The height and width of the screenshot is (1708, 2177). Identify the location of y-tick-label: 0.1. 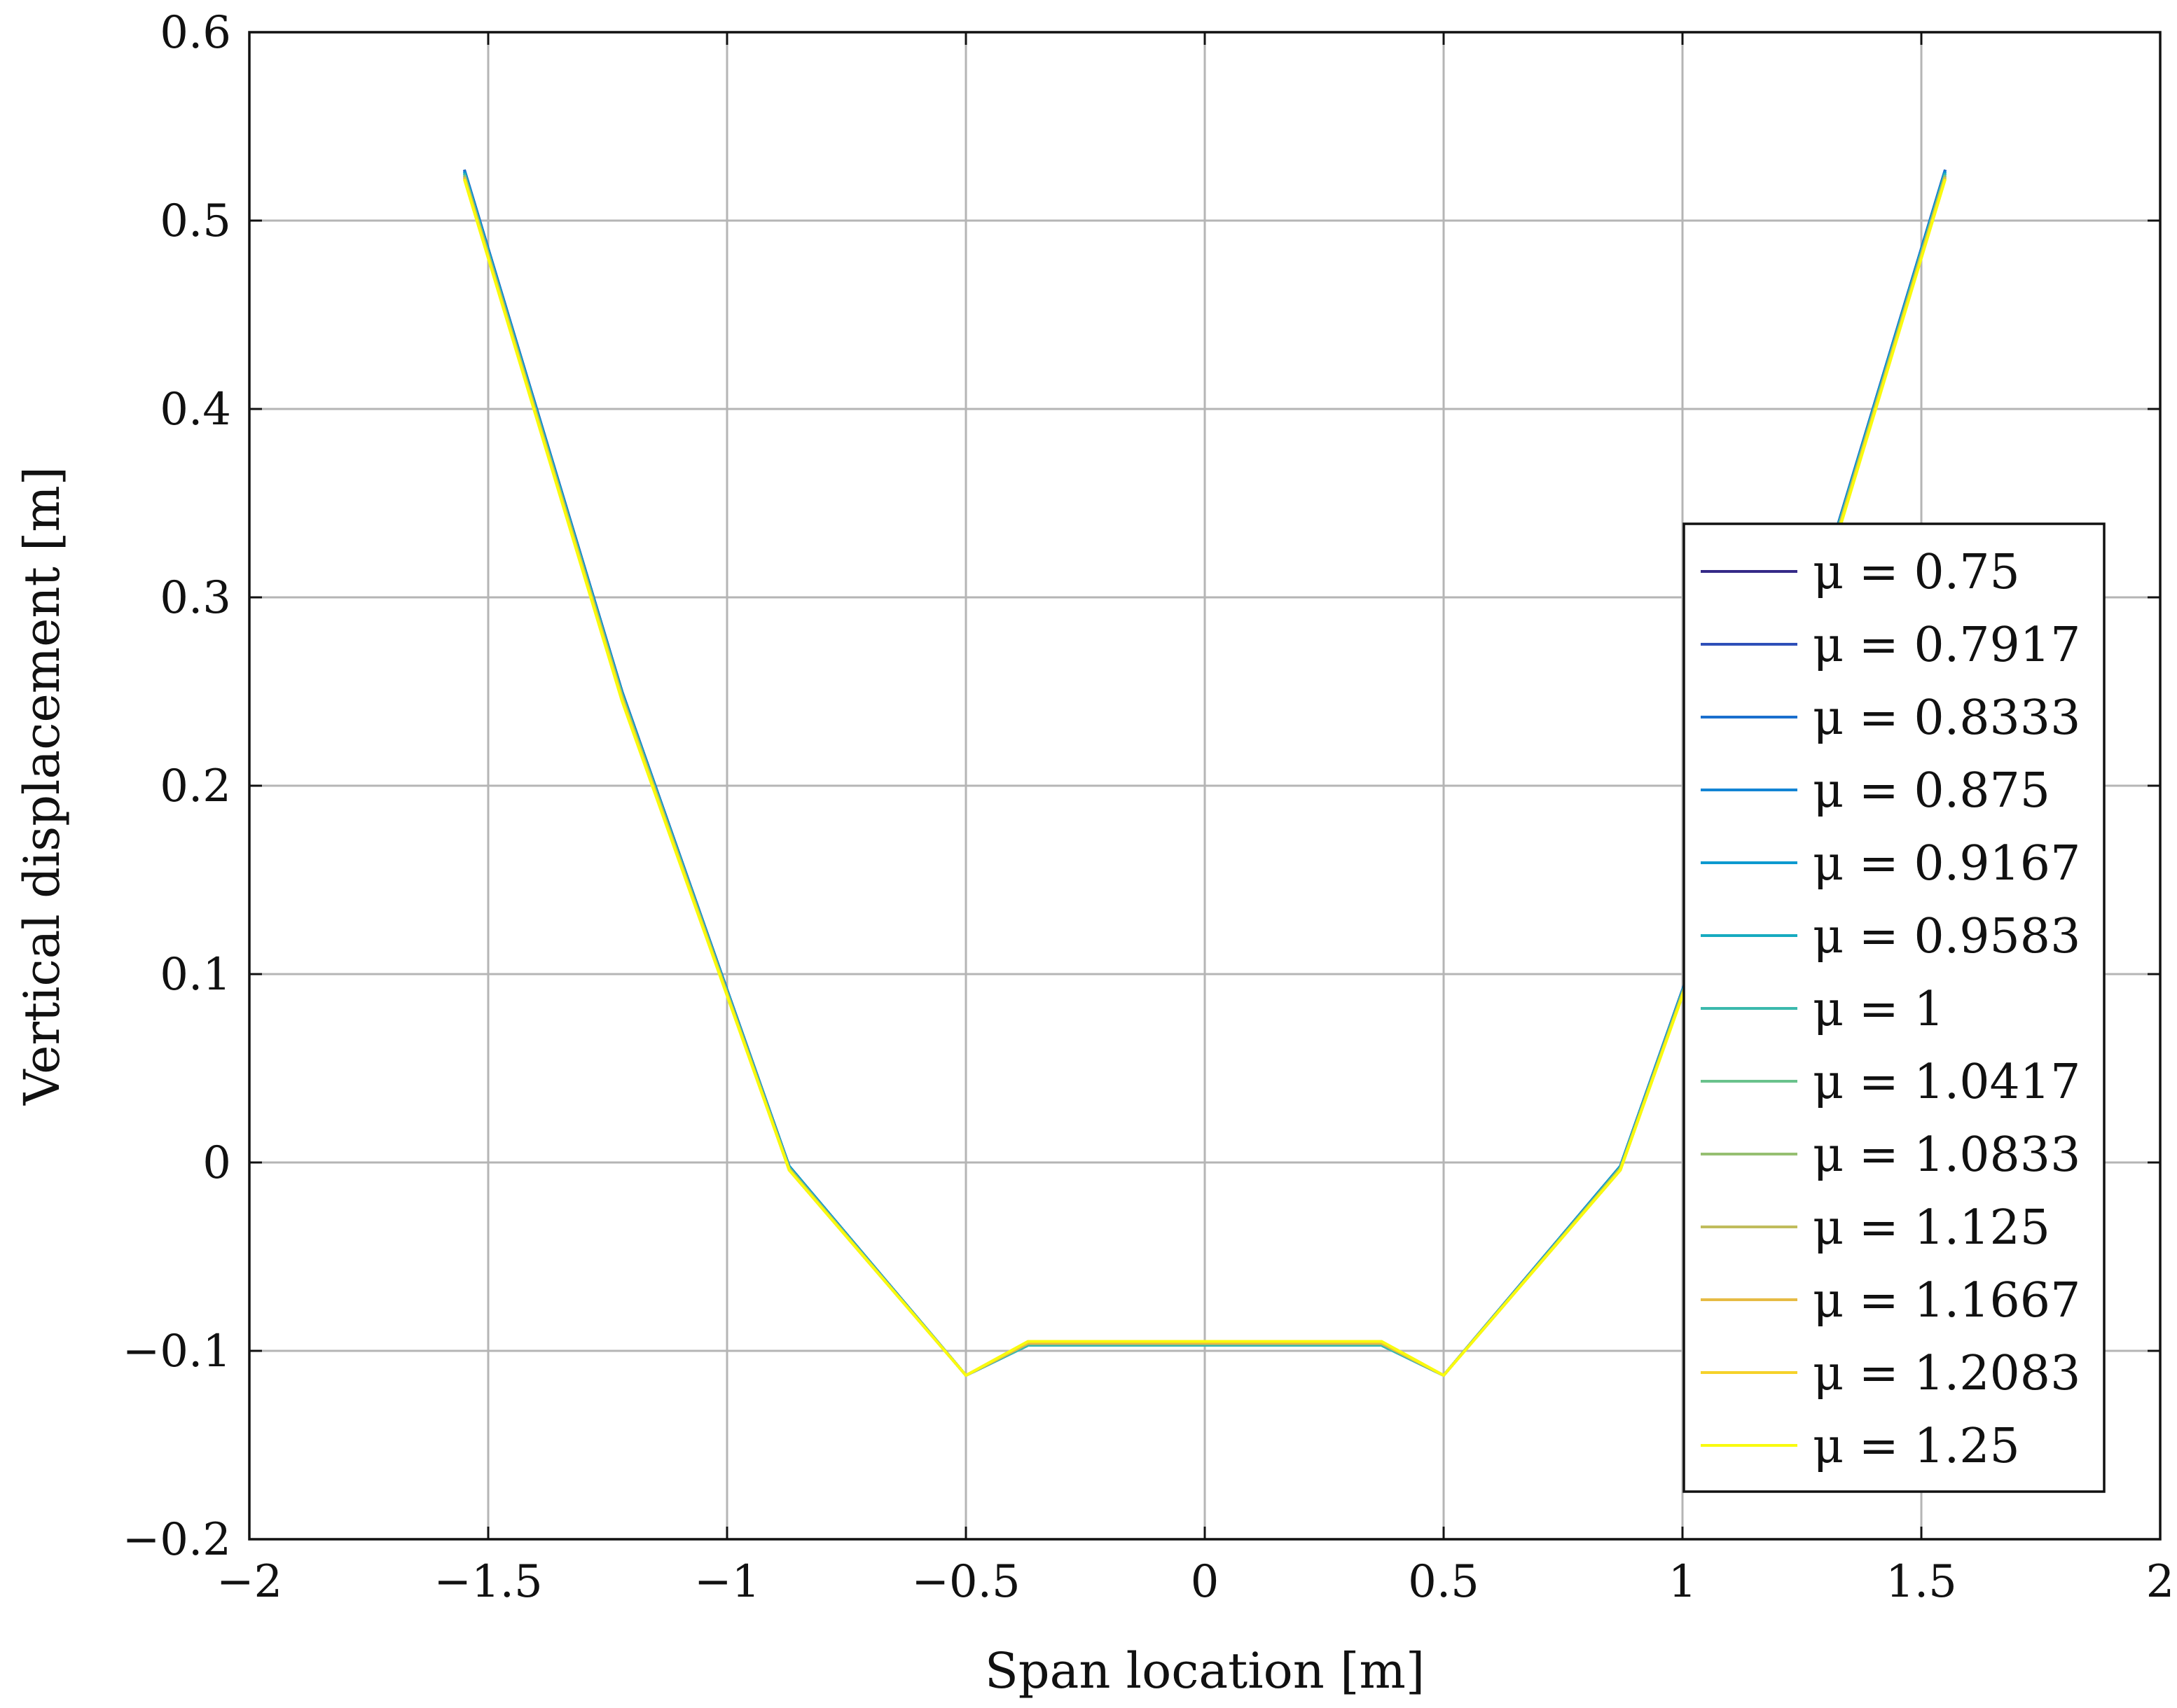
(195, 975).